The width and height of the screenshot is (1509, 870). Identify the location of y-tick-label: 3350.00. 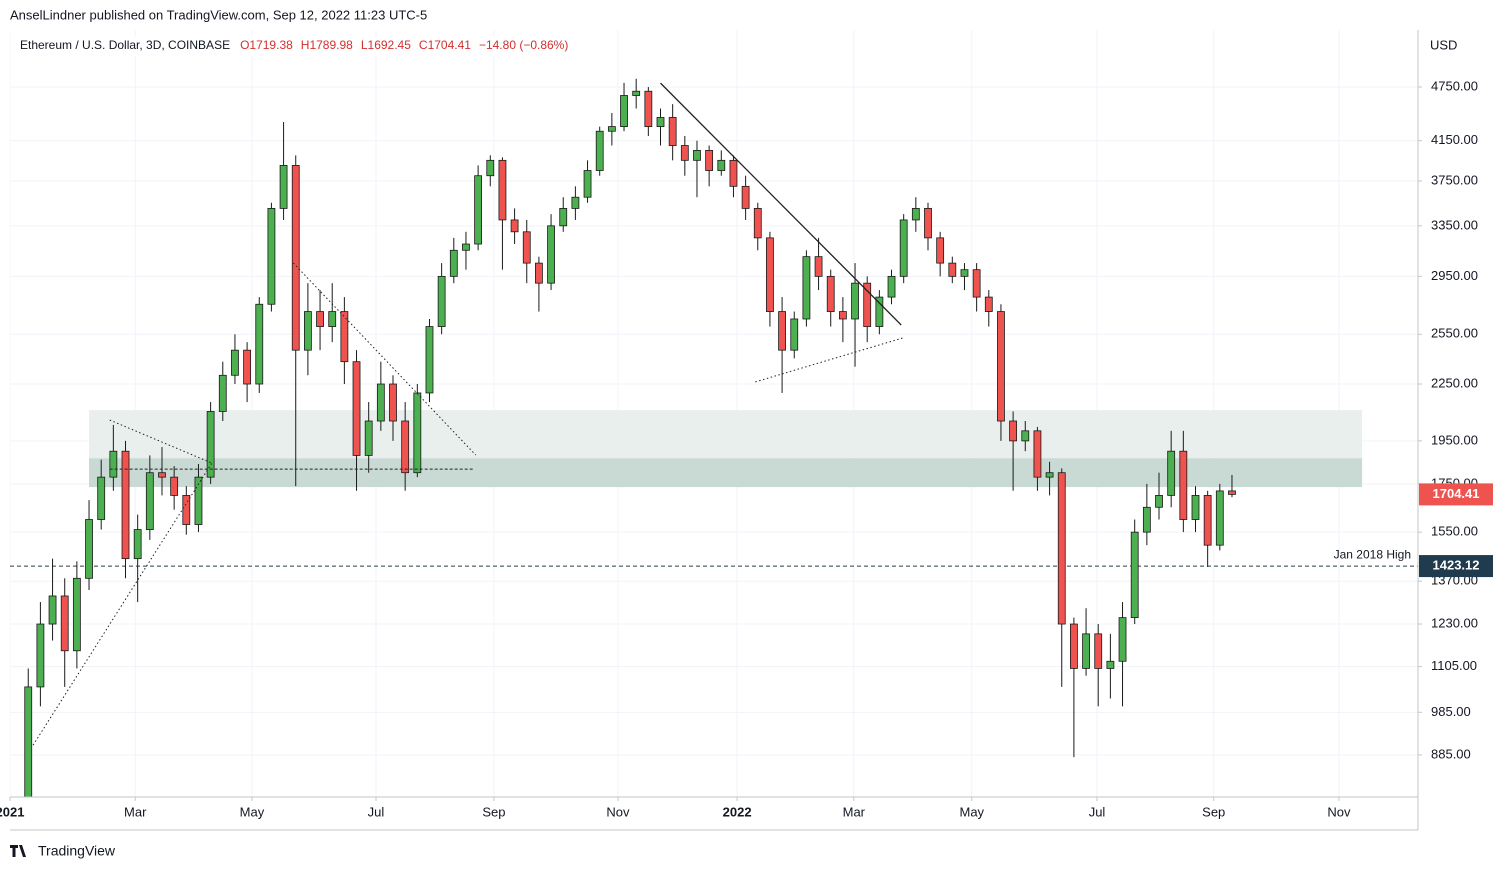
(1454, 224).